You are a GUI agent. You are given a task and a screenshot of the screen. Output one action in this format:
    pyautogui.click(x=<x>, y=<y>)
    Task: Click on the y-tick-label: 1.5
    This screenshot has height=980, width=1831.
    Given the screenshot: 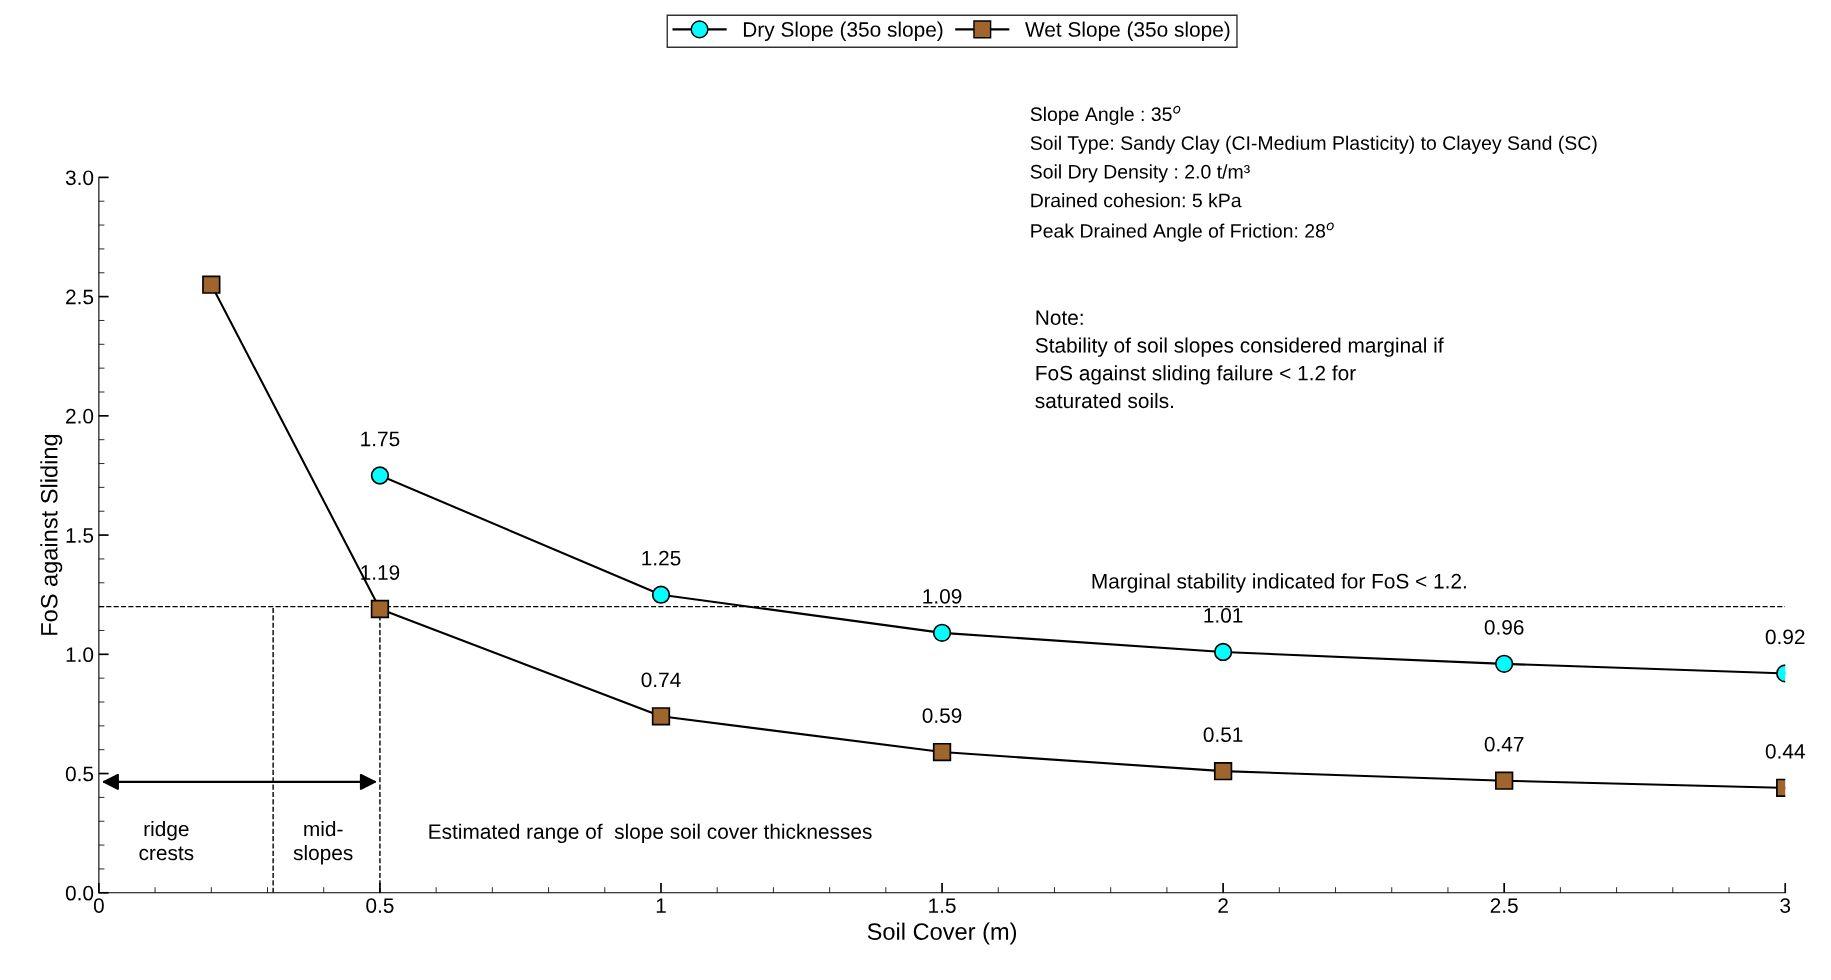 What is the action you would take?
    pyautogui.click(x=80, y=535)
    